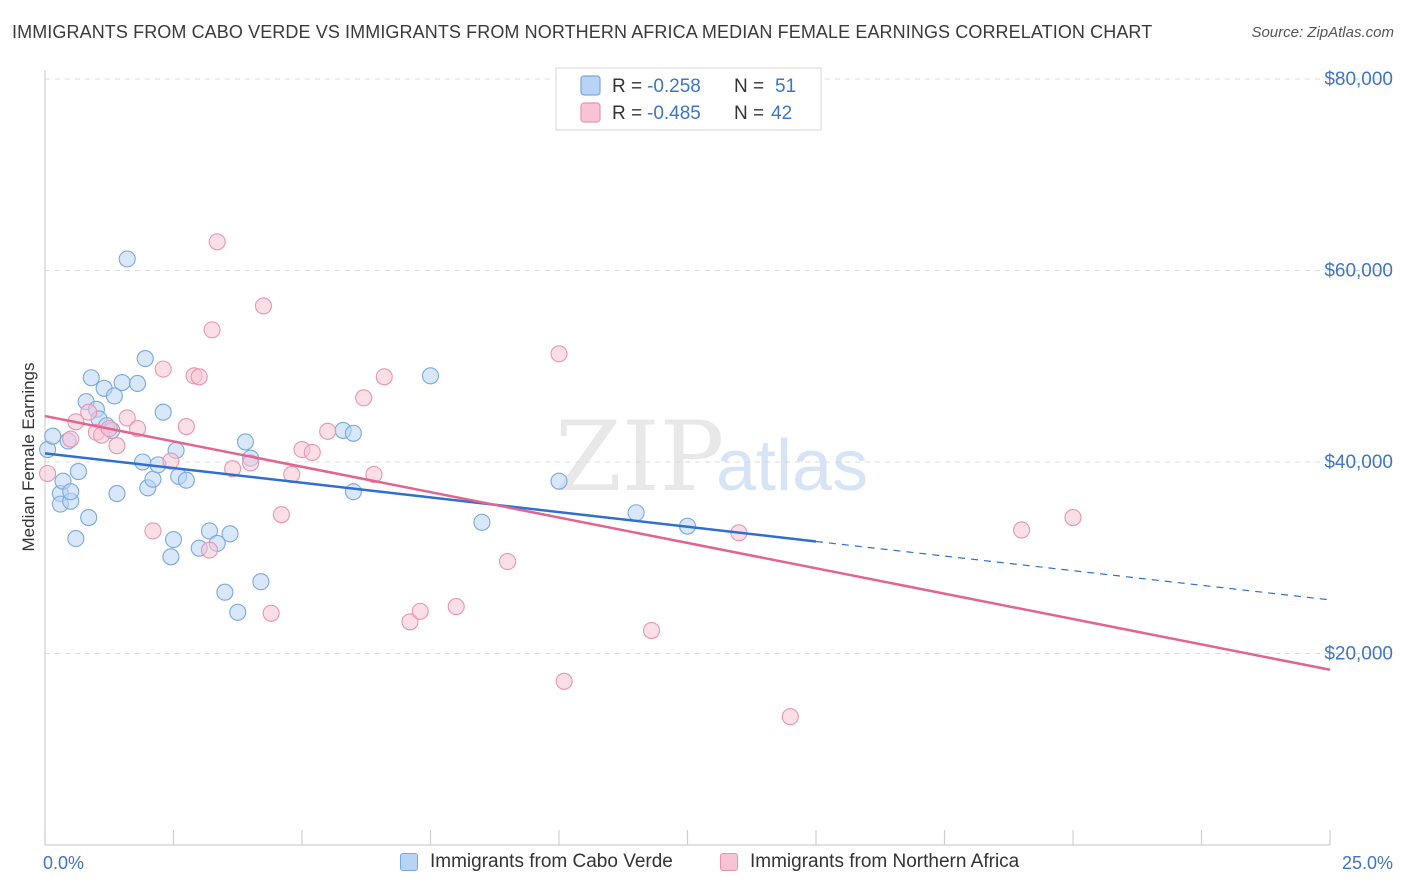 This screenshot has width=1406, height=892. Describe the element at coordinates (885, 861) in the screenshot. I see `legend-label-northern-africa: Immigrants from Northern Africa` at that location.